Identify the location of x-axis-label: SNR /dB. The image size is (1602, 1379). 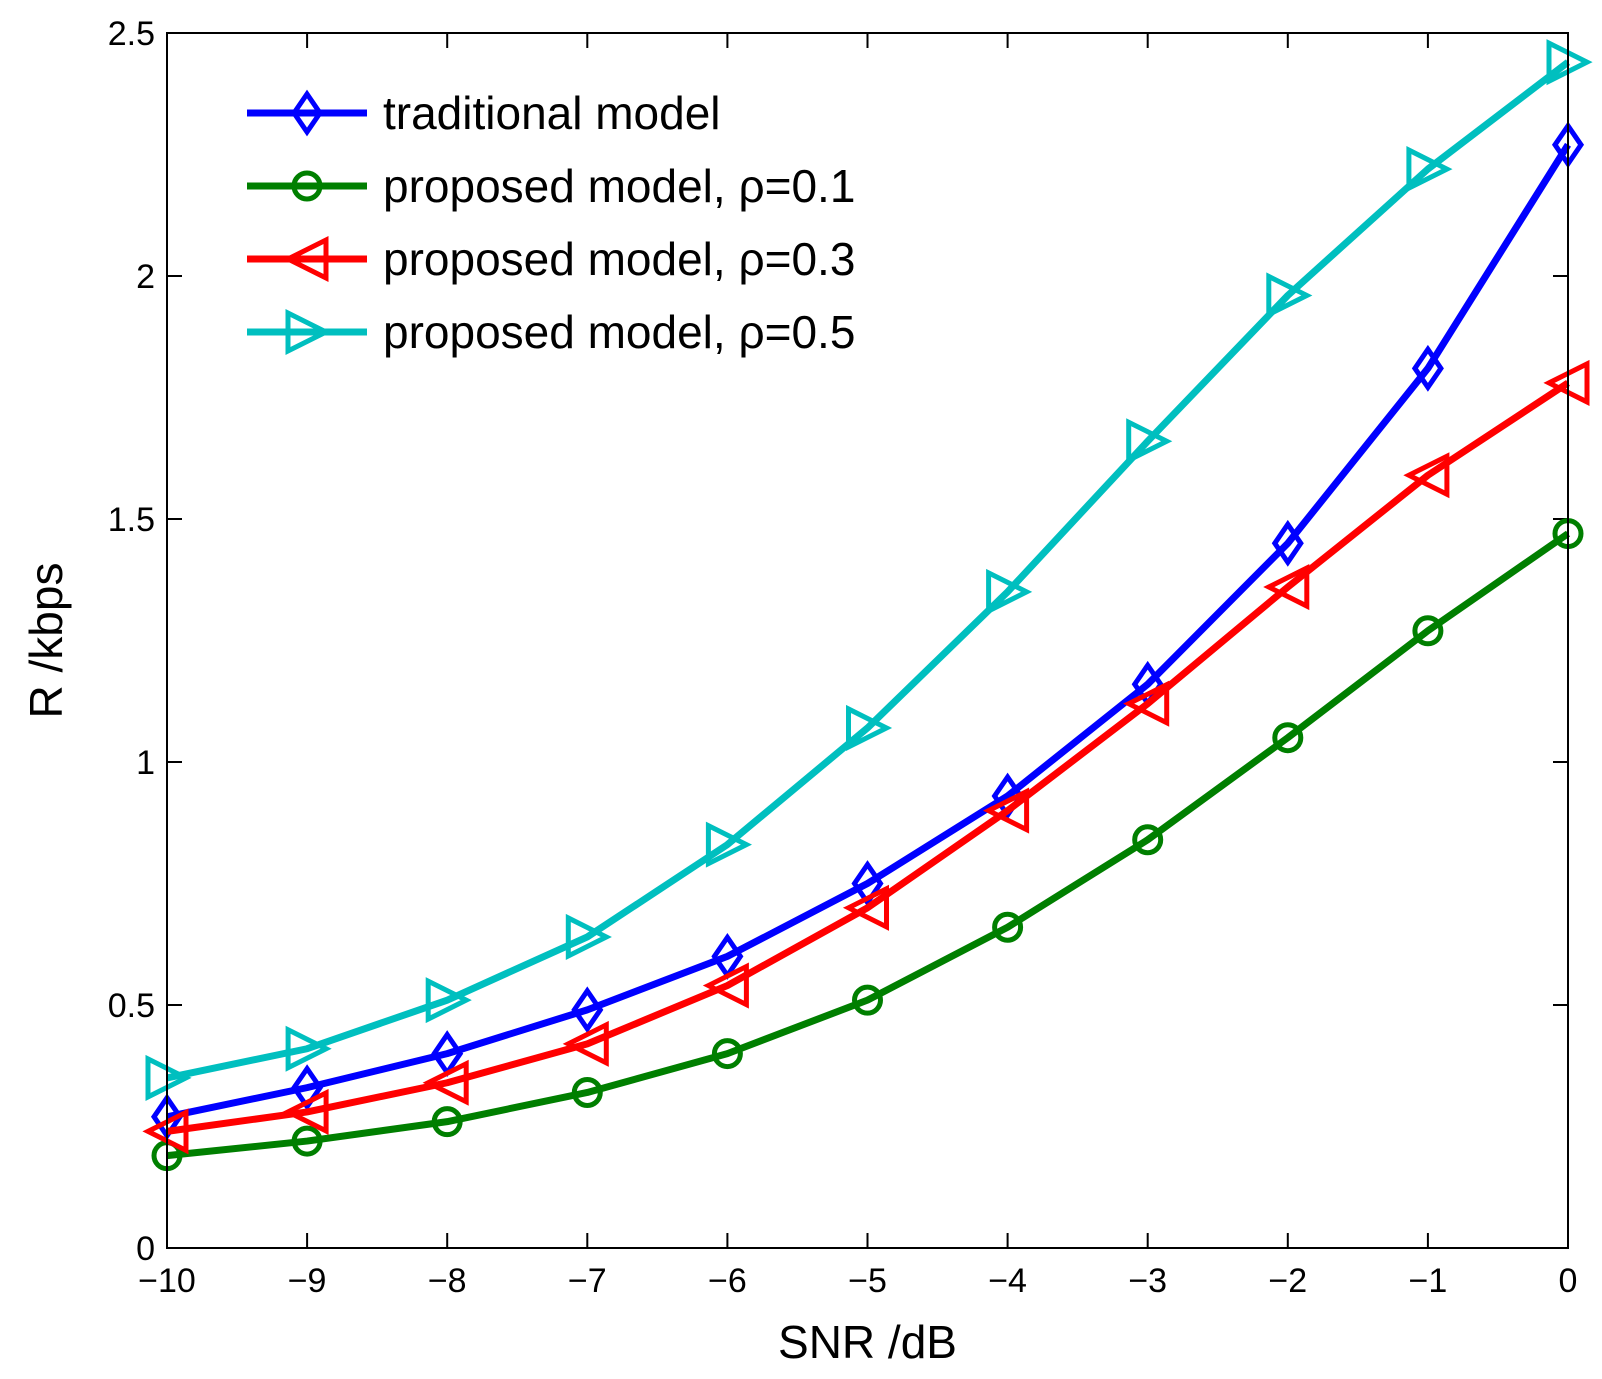
(867, 1342).